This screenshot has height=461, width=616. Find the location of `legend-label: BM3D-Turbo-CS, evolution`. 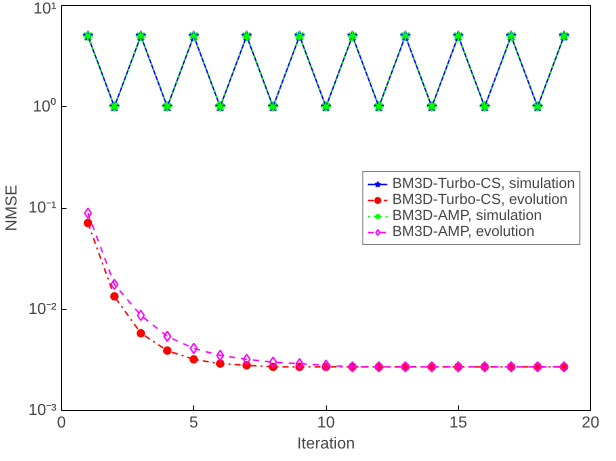

legend-label: BM3D-Turbo-CS, evolution is located at coordinates (480, 200).